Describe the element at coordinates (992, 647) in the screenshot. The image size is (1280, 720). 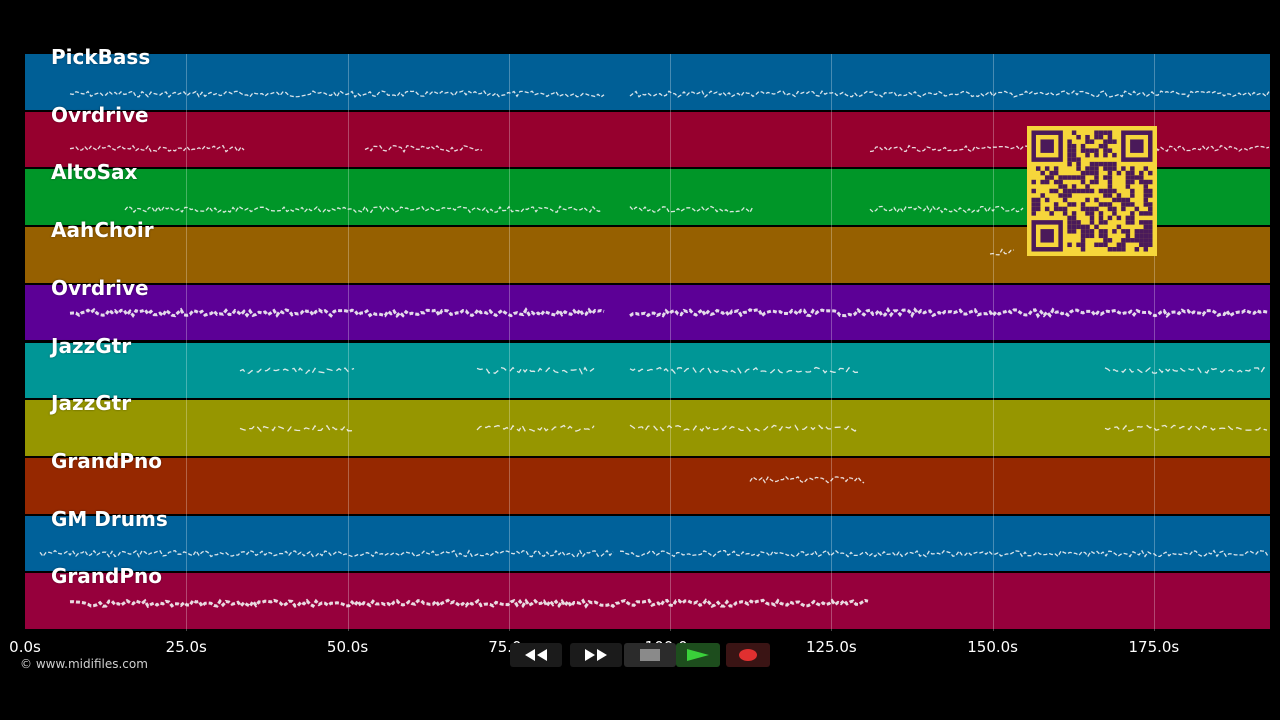
I see `time-tick-label: 150.0s` at that location.